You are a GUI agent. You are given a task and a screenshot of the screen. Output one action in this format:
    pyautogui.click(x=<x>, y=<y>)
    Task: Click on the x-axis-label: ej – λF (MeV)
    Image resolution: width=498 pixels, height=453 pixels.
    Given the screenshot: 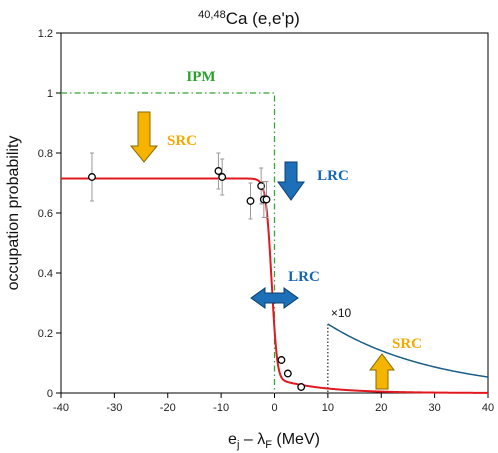 What is the action you would take?
    pyautogui.click(x=274, y=441)
    